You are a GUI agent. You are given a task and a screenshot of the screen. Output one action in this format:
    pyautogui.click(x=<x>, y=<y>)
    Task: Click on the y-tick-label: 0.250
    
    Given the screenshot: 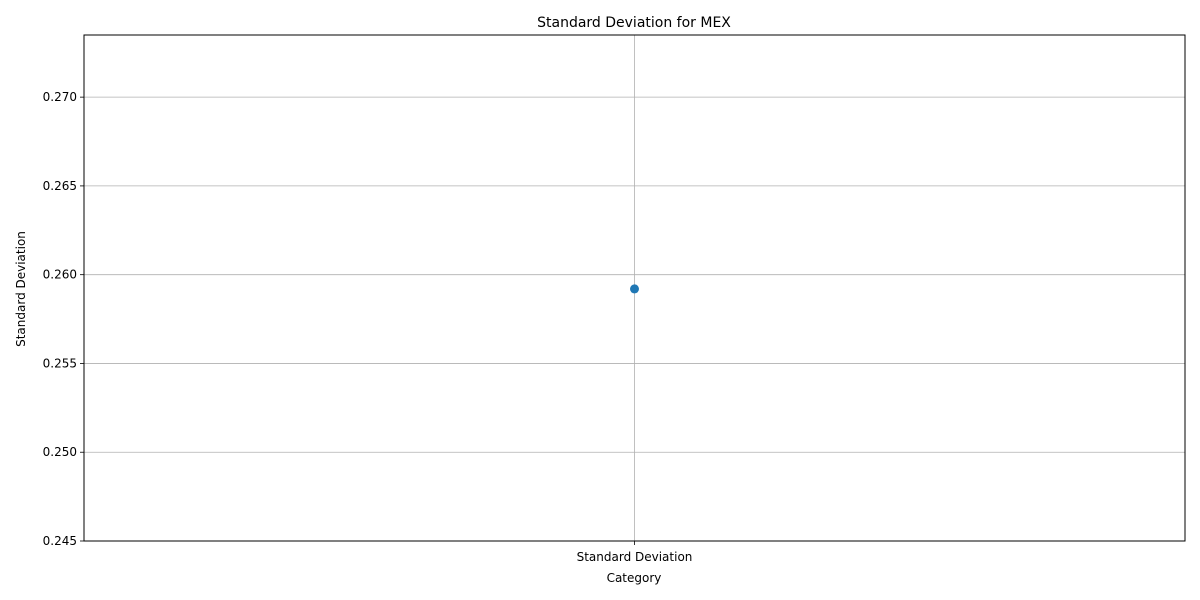 What is the action you would take?
    pyautogui.click(x=60, y=452)
    